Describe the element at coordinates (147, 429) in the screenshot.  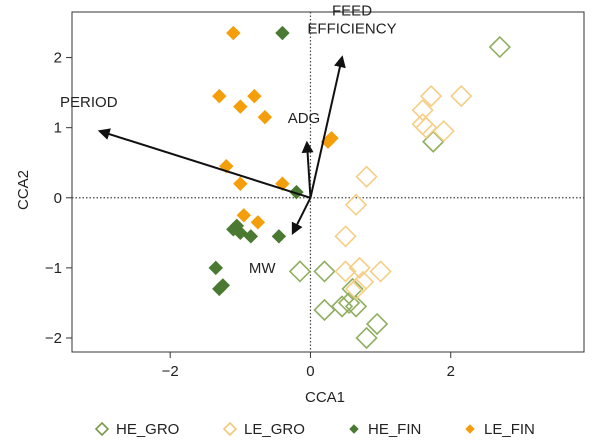
I see `legend-label: HE_GRO` at that location.